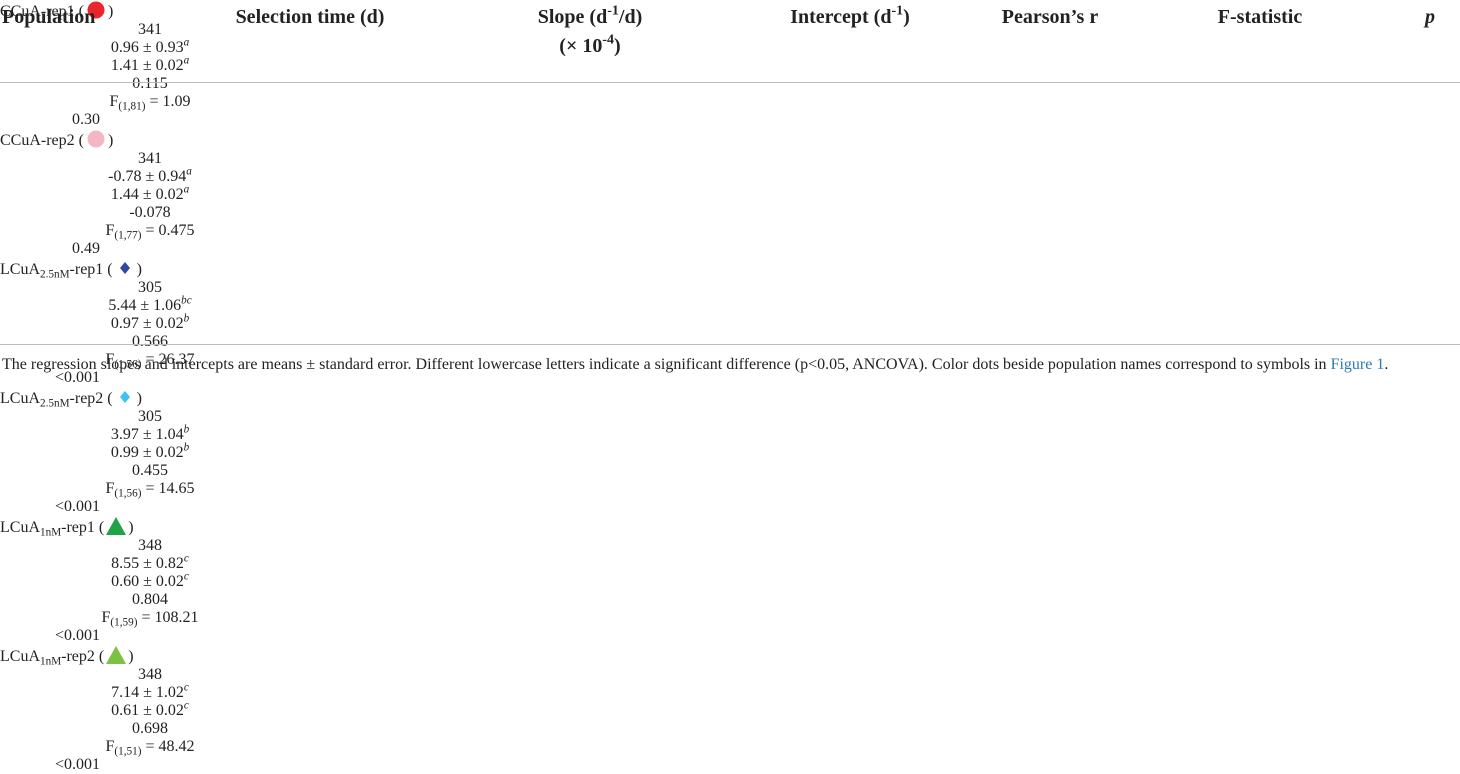  I want to click on header-text: Intercept (d, so click(841, 17).